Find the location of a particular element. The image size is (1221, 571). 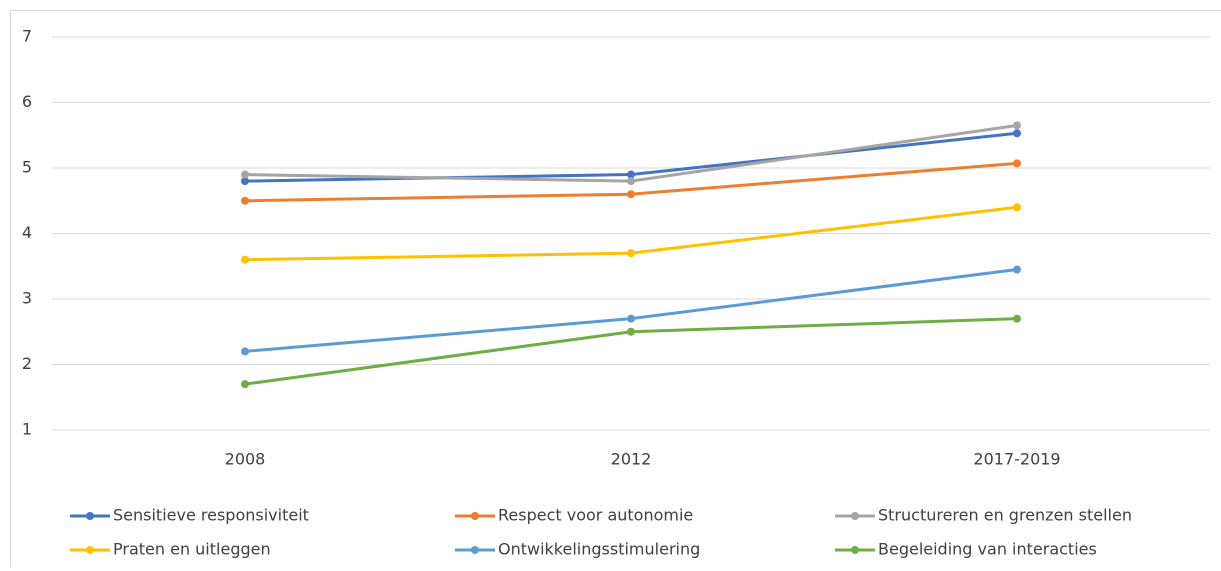

x-tick-label: 2012 is located at coordinates (631, 459).